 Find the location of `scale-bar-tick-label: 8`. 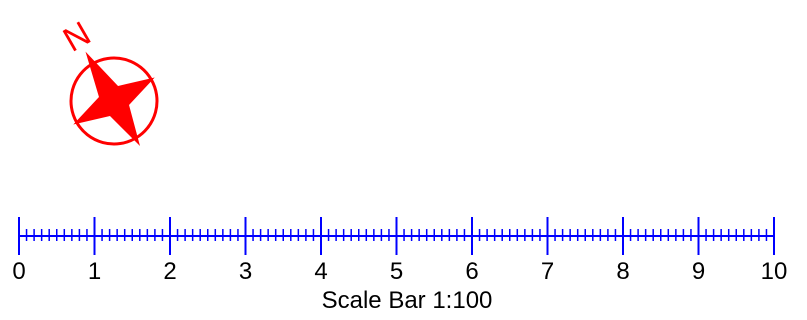

scale-bar-tick-label: 8 is located at coordinates (622, 271).